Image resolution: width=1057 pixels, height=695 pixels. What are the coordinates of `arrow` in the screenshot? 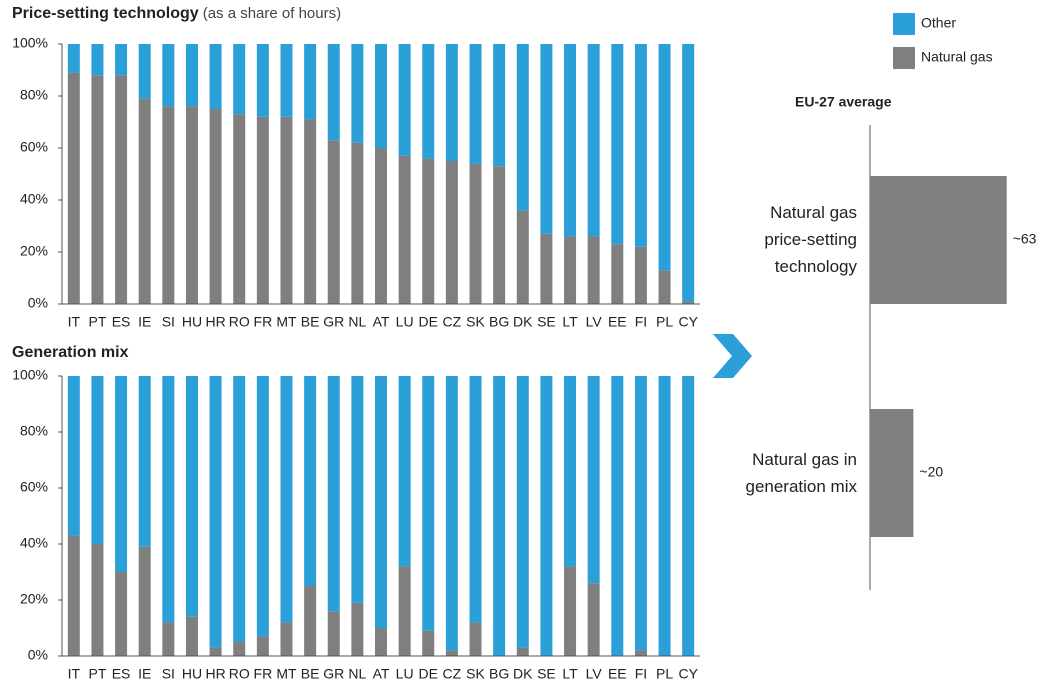 It's located at (732, 356).